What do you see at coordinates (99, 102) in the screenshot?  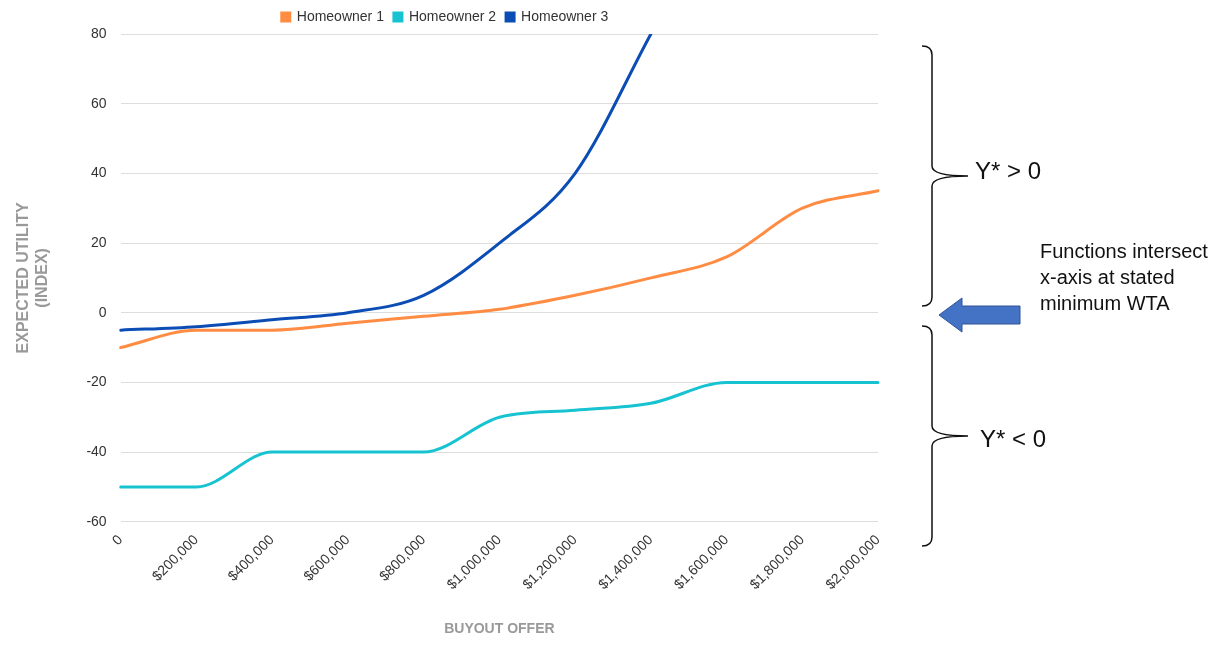 I see `y-tick-label: 60` at bounding box center [99, 102].